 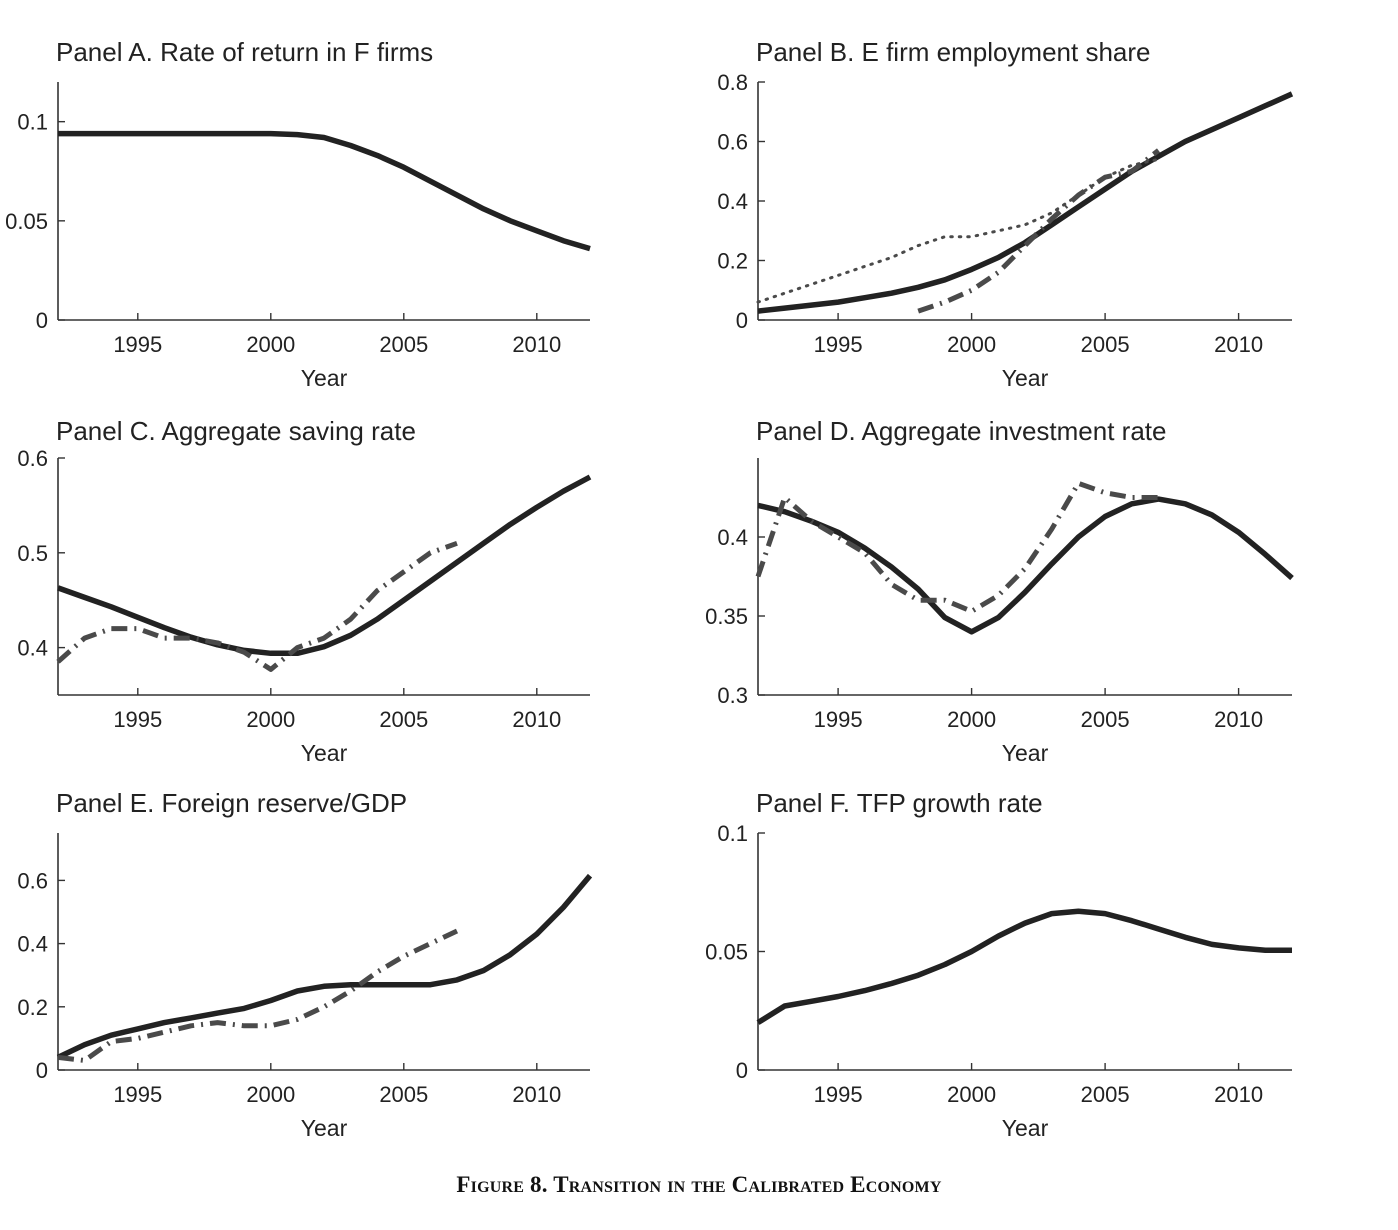 What do you see at coordinates (231, 803) in the screenshot?
I see `panel-e-title: Panel E. Foreign reserve/GDP` at bounding box center [231, 803].